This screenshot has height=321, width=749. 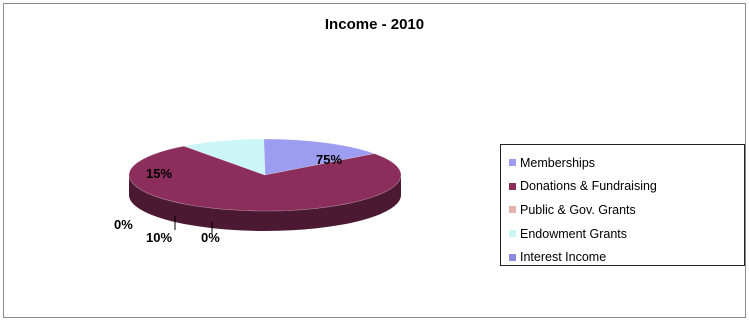 What do you see at coordinates (210, 237) in the screenshot?
I see `data-label-public-and-gov-grants: 0%` at bounding box center [210, 237].